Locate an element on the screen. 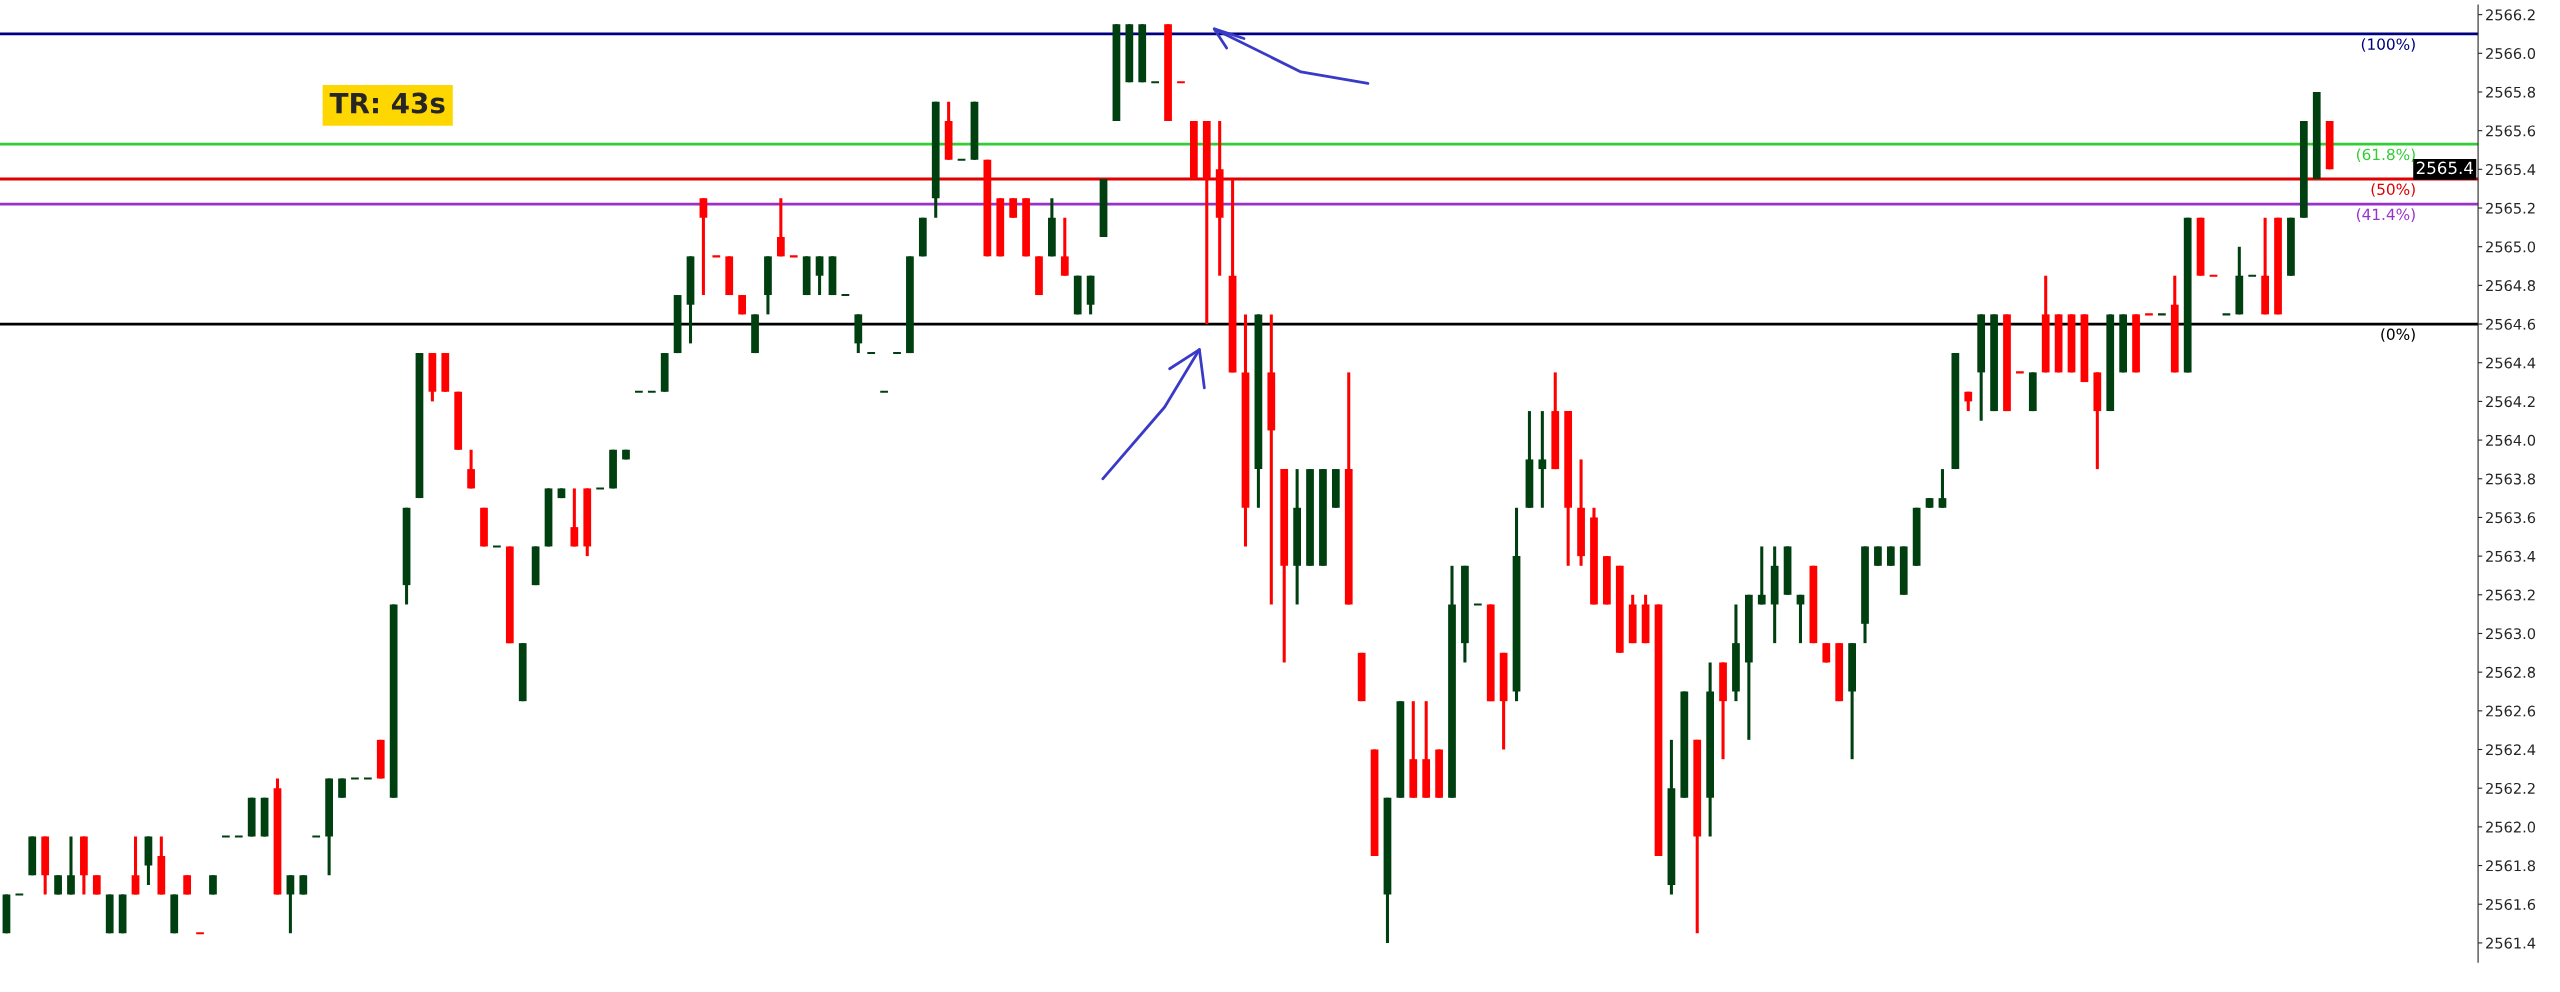 Image resolution: width=2560 pixels, height=992 pixels. y-tick-label: 2562.6 is located at coordinates (2511, 711).